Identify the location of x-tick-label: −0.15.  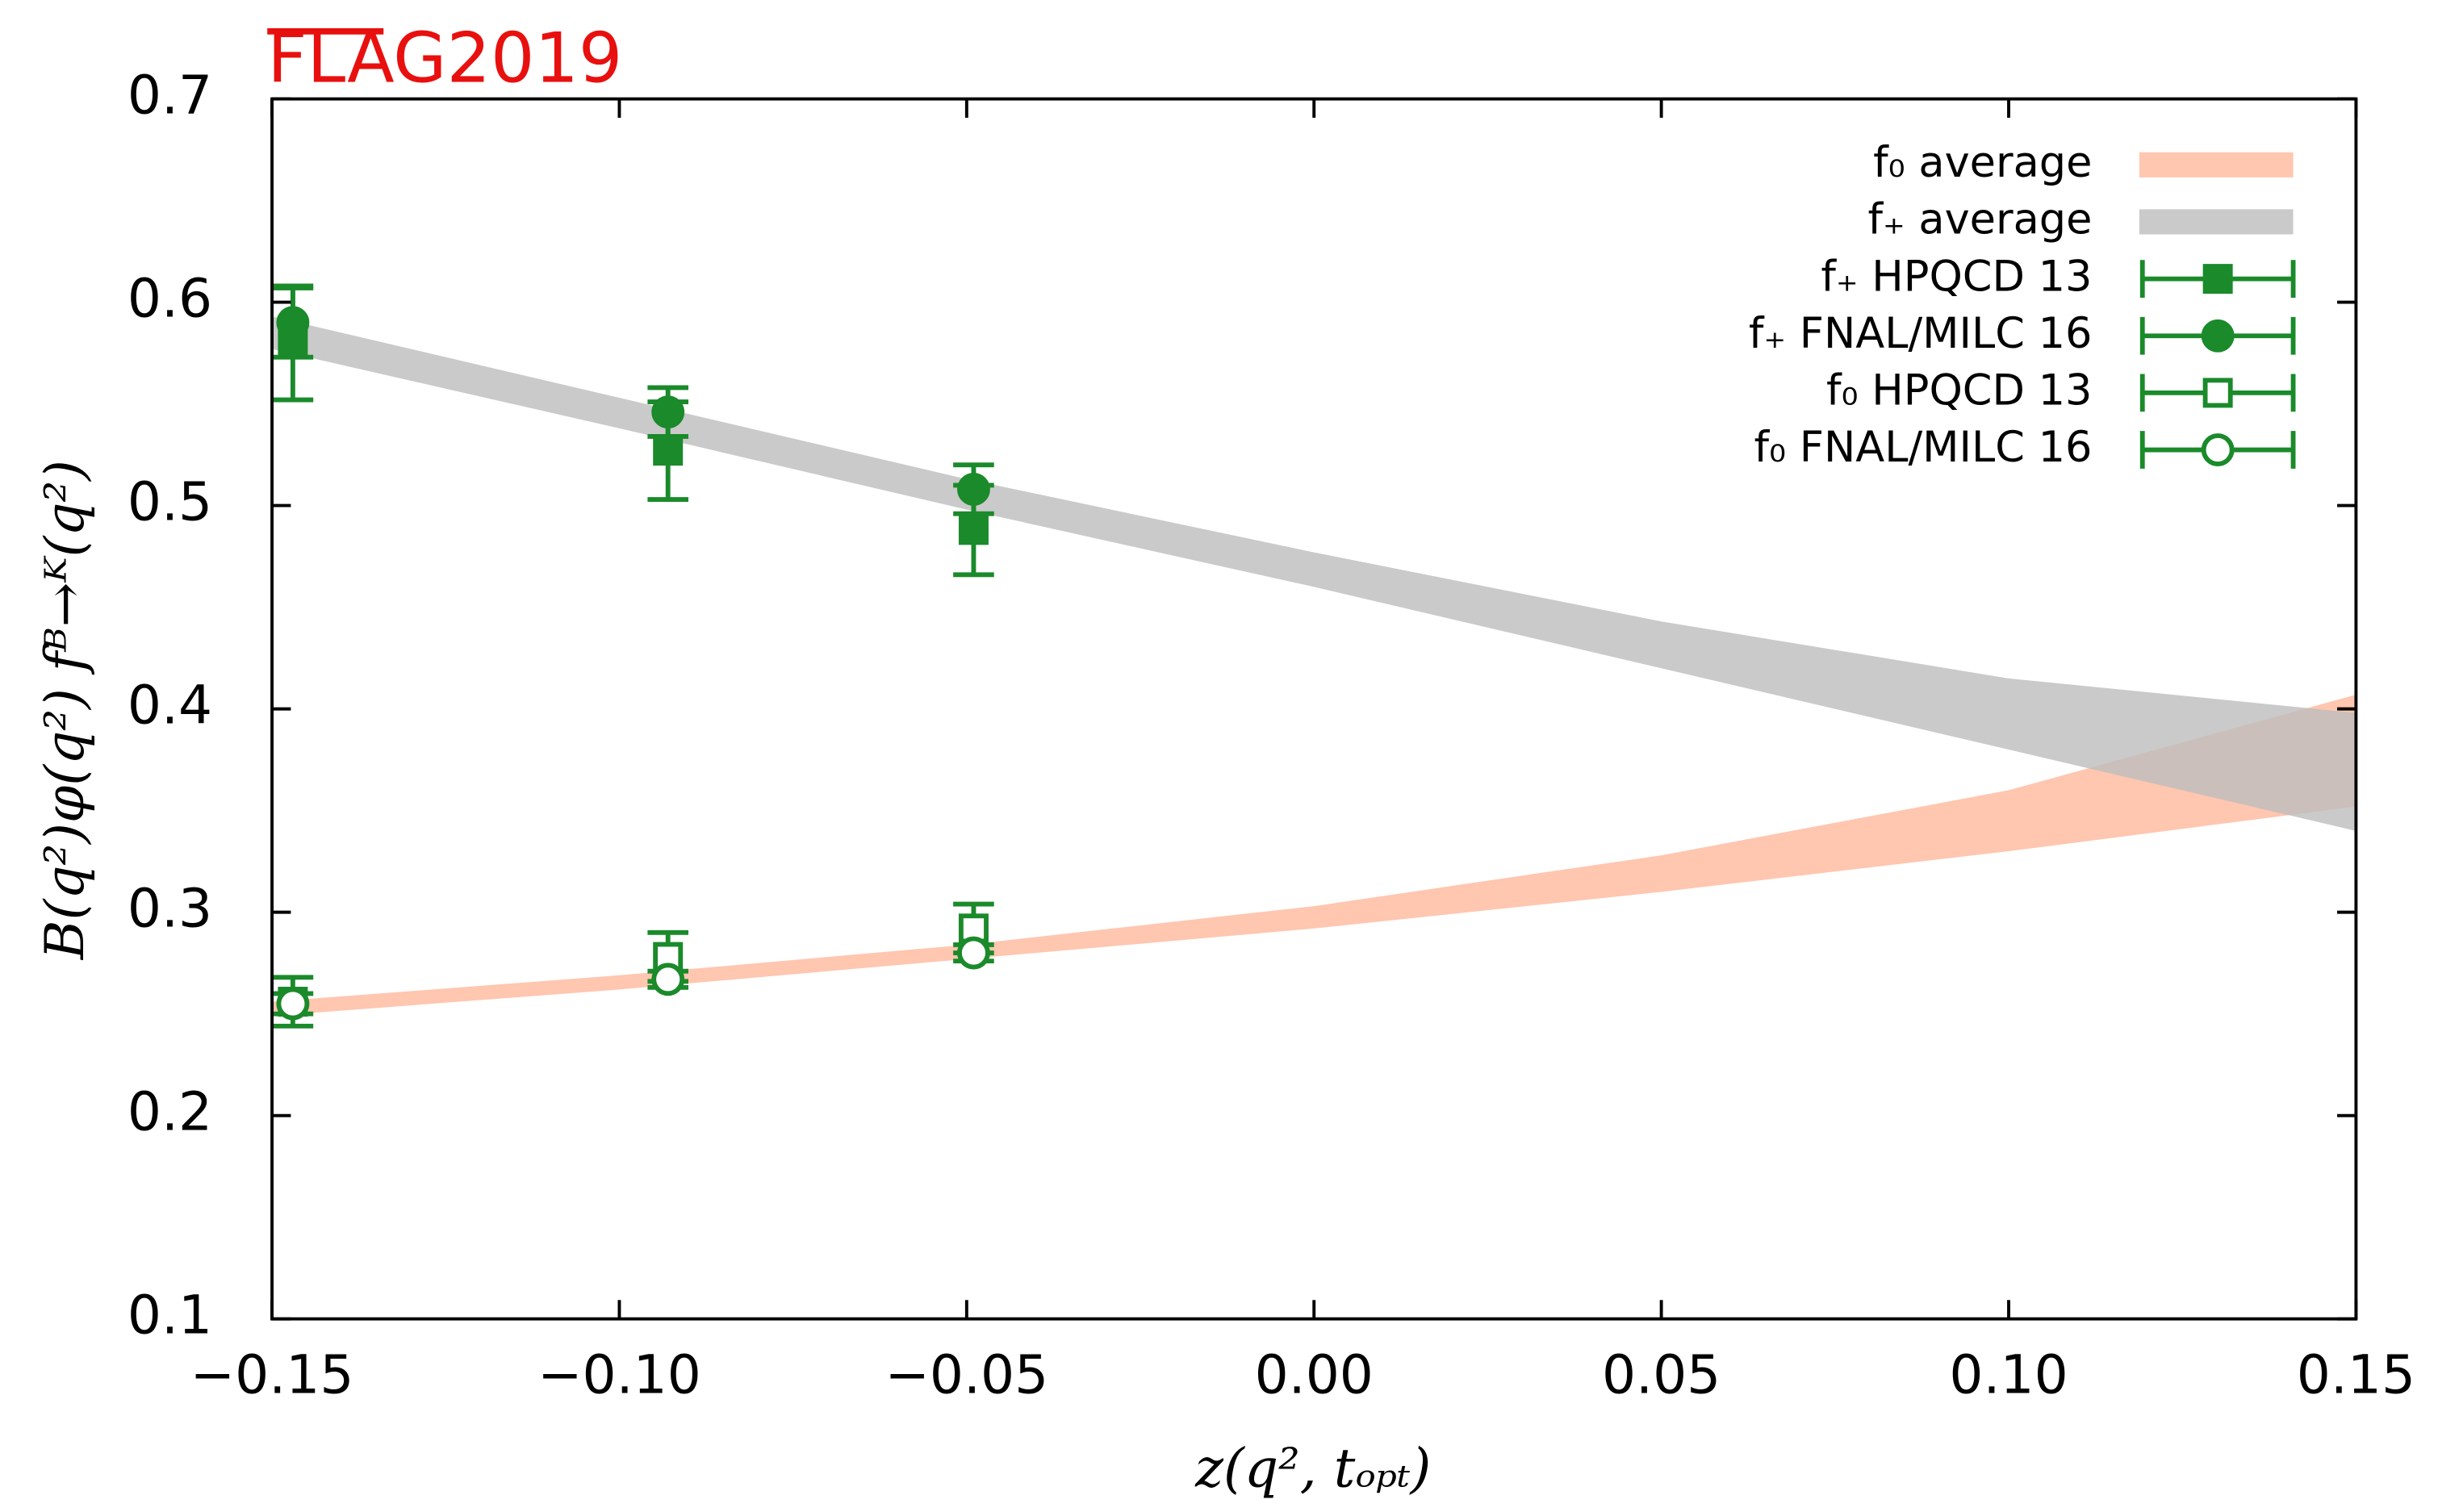
(272, 1375).